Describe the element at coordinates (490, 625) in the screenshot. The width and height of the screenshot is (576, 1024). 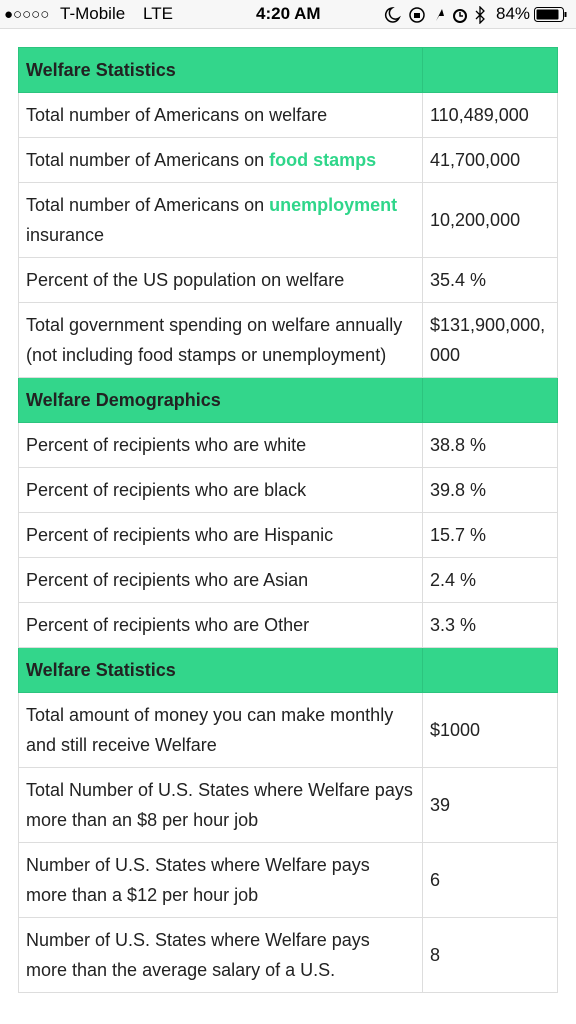
I see `row-value: 3.3 %` at that location.